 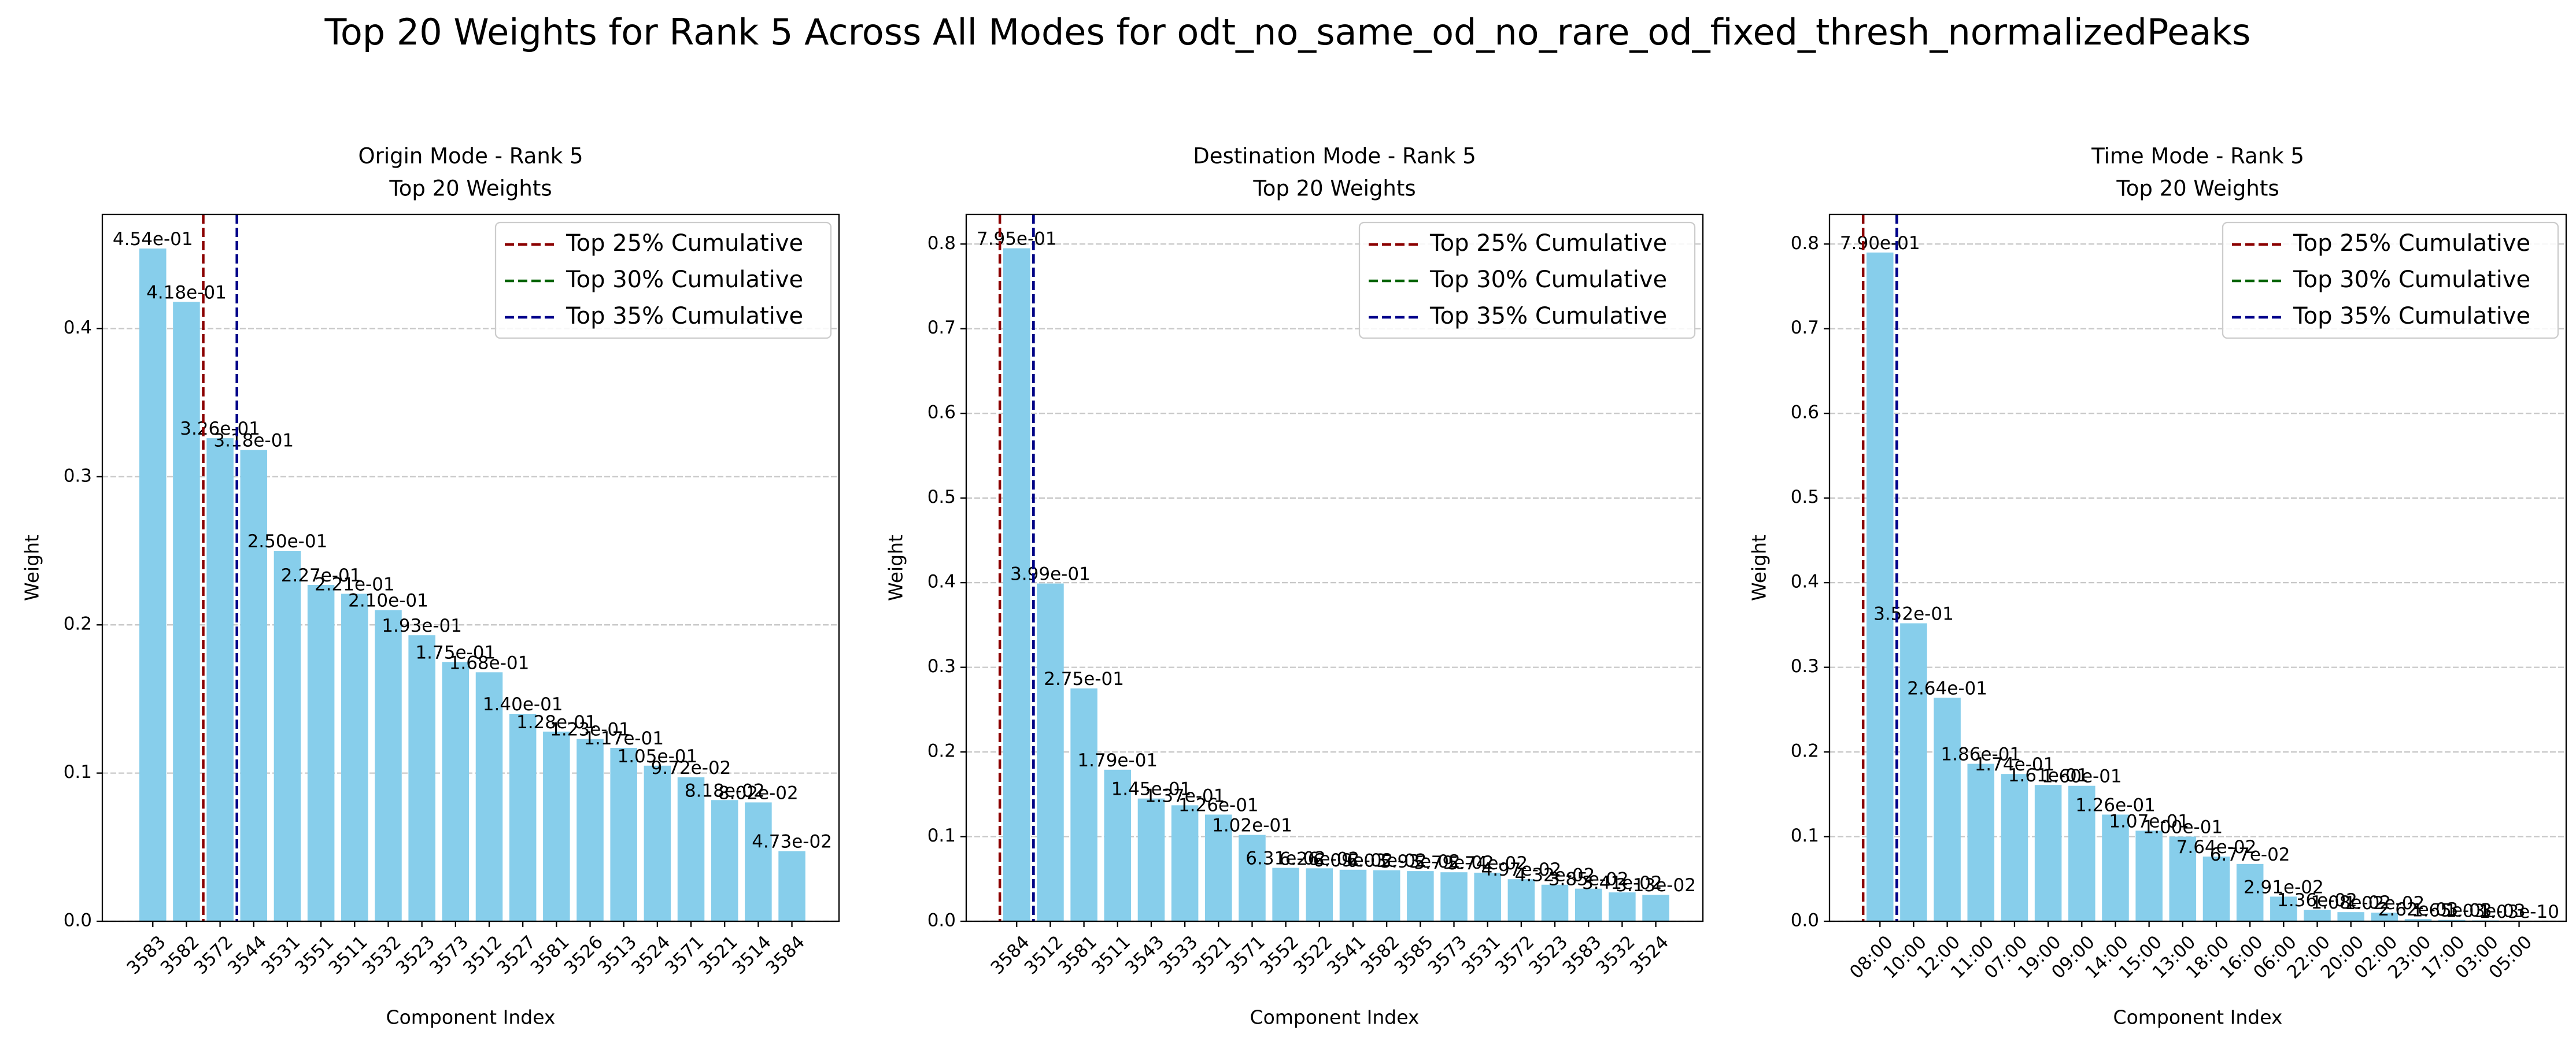 What do you see at coordinates (1279, 955) in the screenshot?
I see `x-tick-label: 3552` at bounding box center [1279, 955].